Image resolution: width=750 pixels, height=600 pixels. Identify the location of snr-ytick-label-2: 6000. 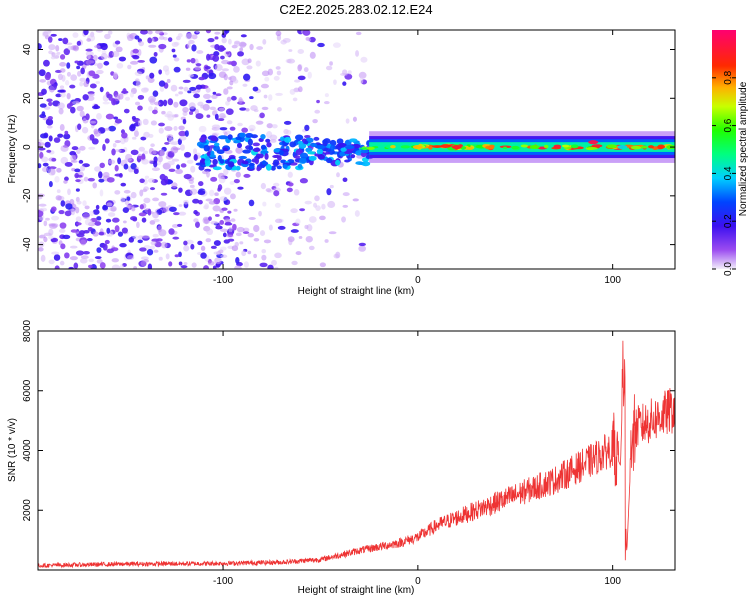
(27, 390).